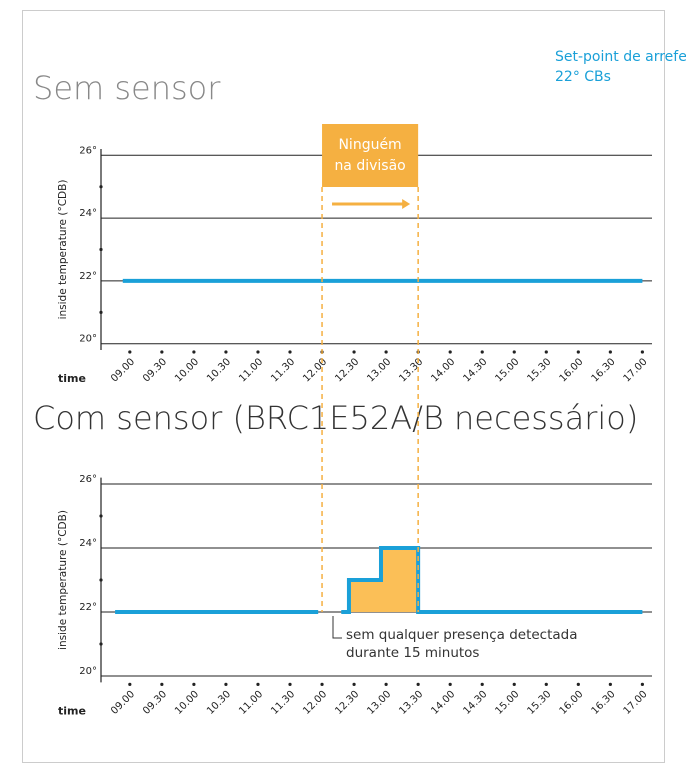  Describe the element at coordinates (369, 166) in the screenshot. I see `period-label: na divisão` at that location.